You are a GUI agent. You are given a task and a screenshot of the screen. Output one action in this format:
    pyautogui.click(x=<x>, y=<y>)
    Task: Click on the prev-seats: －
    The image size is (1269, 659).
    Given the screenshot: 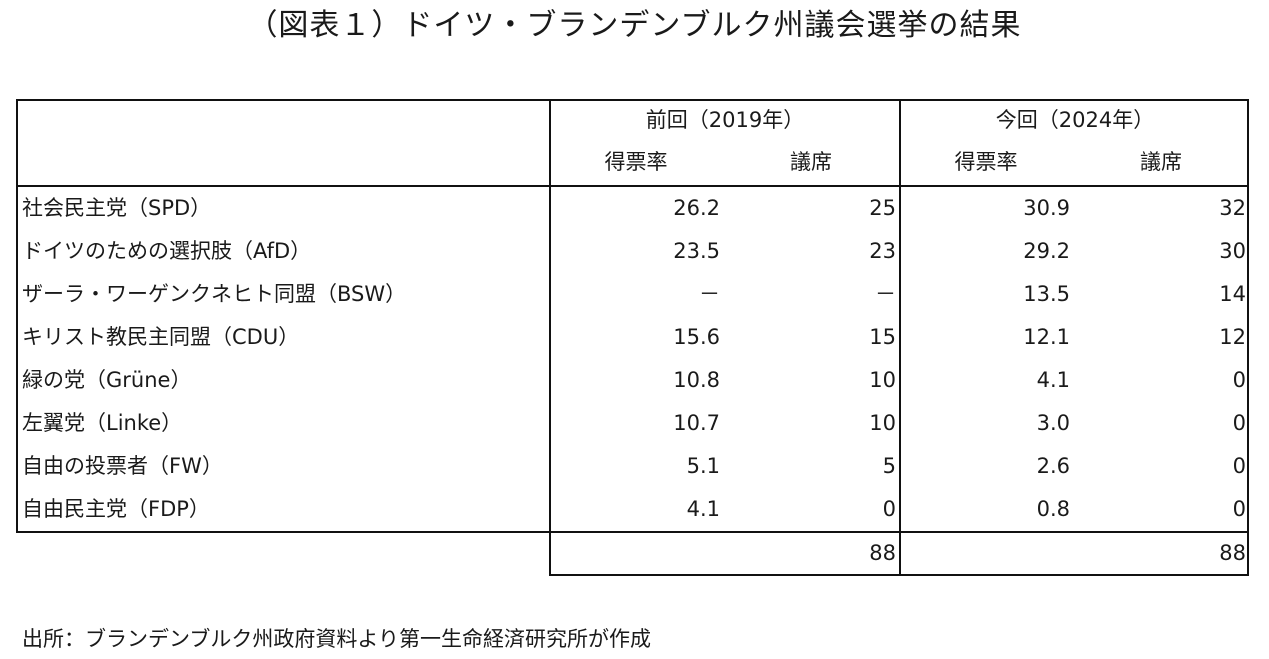 What is the action you would take?
    pyautogui.click(x=885, y=294)
    